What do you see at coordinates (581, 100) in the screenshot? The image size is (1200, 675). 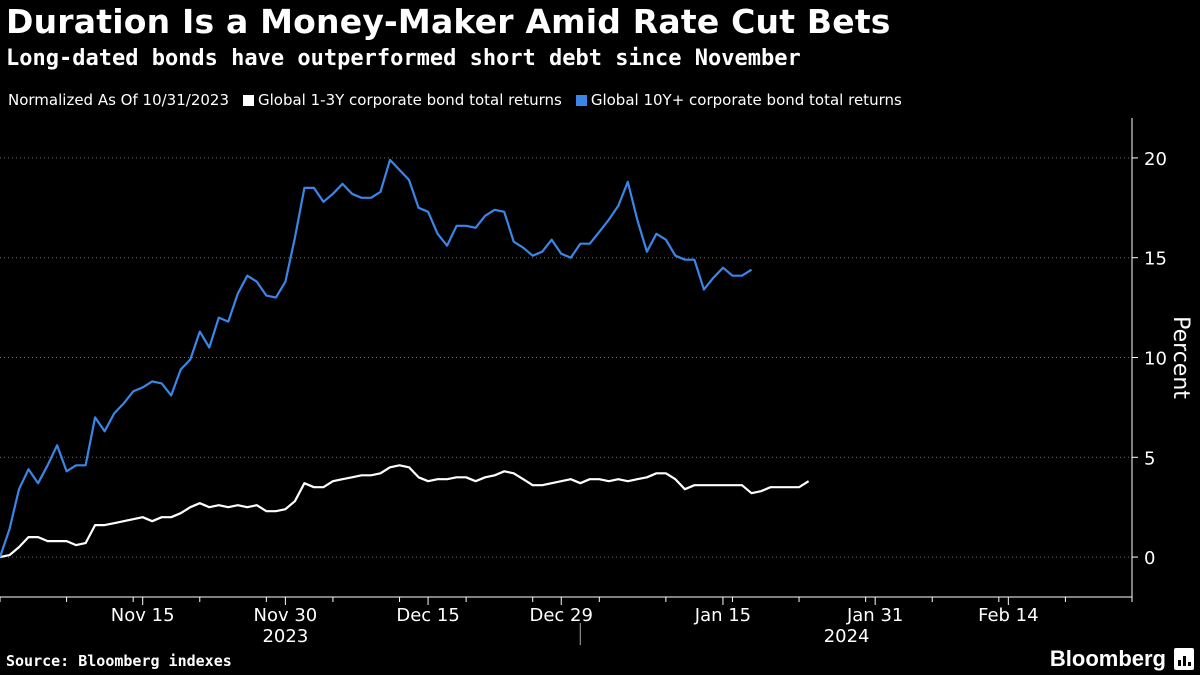 I see `legend-swatch-long` at bounding box center [581, 100].